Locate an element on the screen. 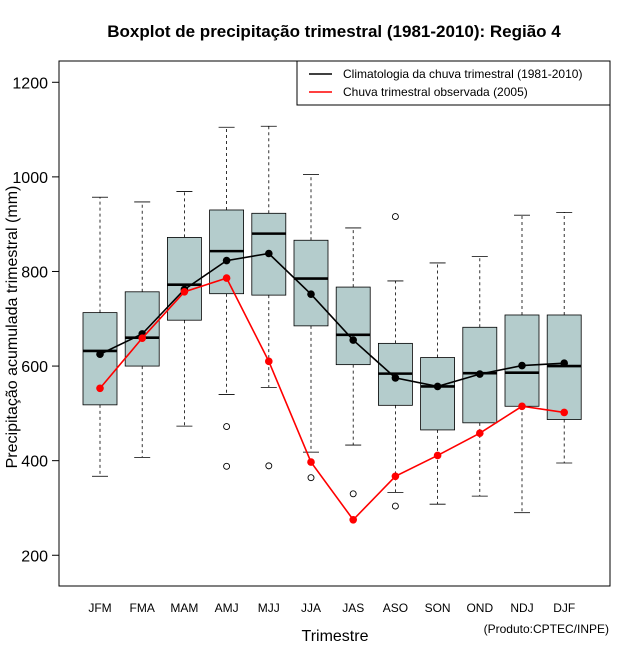  box-aso is located at coordinates (395, 361).